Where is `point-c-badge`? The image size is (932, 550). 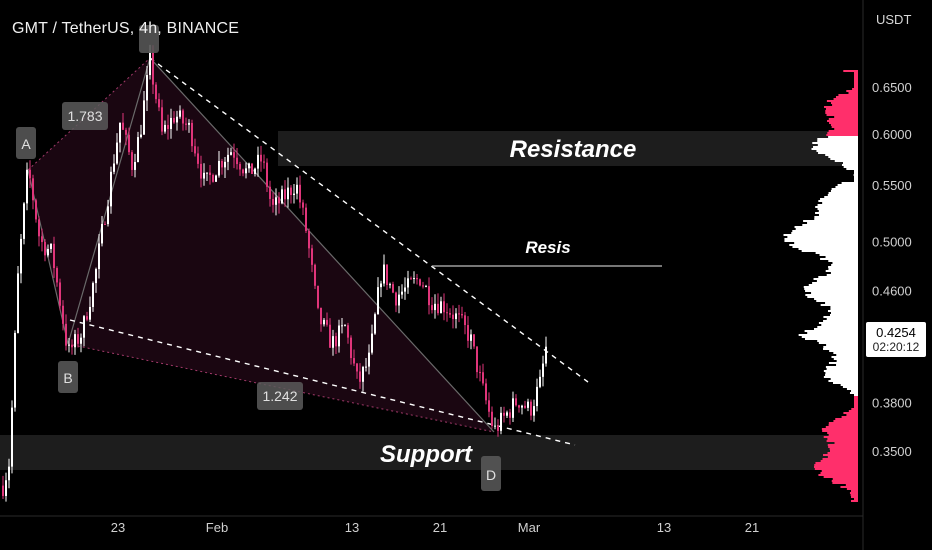
point-c-badge is located at coordinates (149, 39).